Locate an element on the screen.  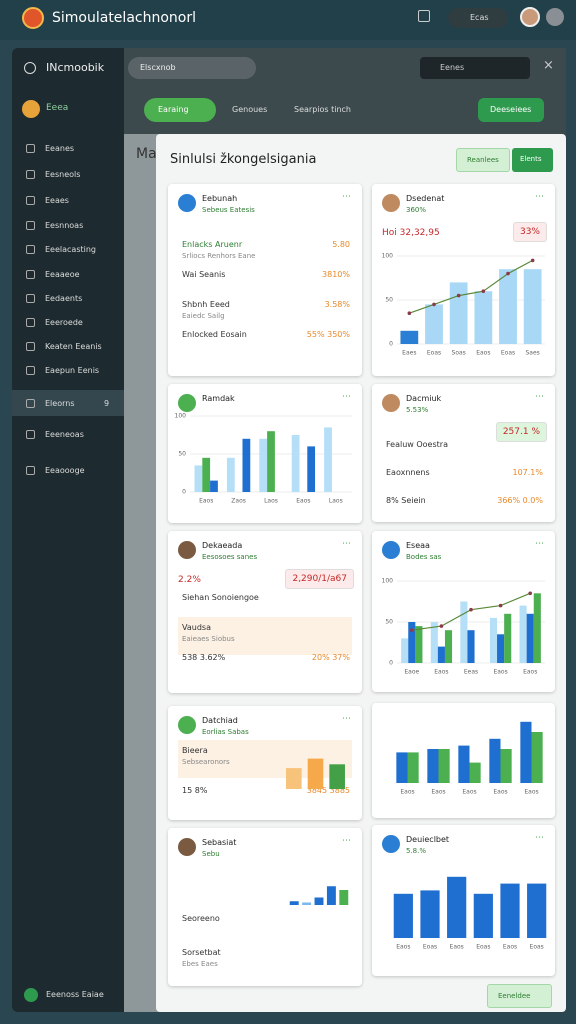
nav-item: Eeanes is located at coordinates (60, 148).